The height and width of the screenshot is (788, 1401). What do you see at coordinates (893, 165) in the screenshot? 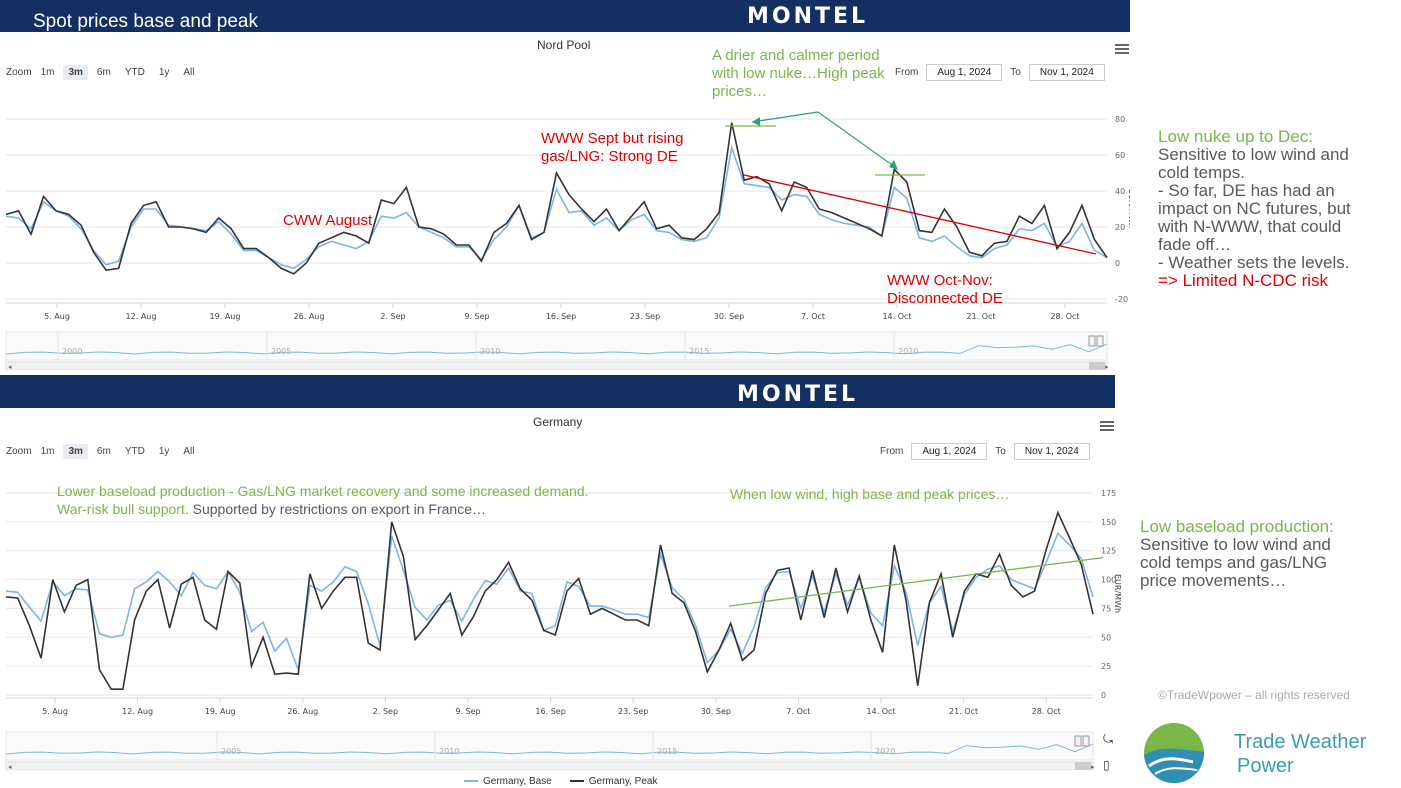
I see `arrow-head` at bounding box center [893, 165].